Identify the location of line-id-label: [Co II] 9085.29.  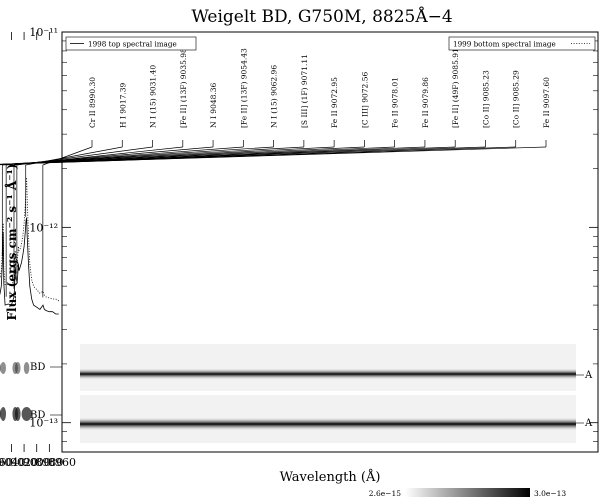
(516, 99).